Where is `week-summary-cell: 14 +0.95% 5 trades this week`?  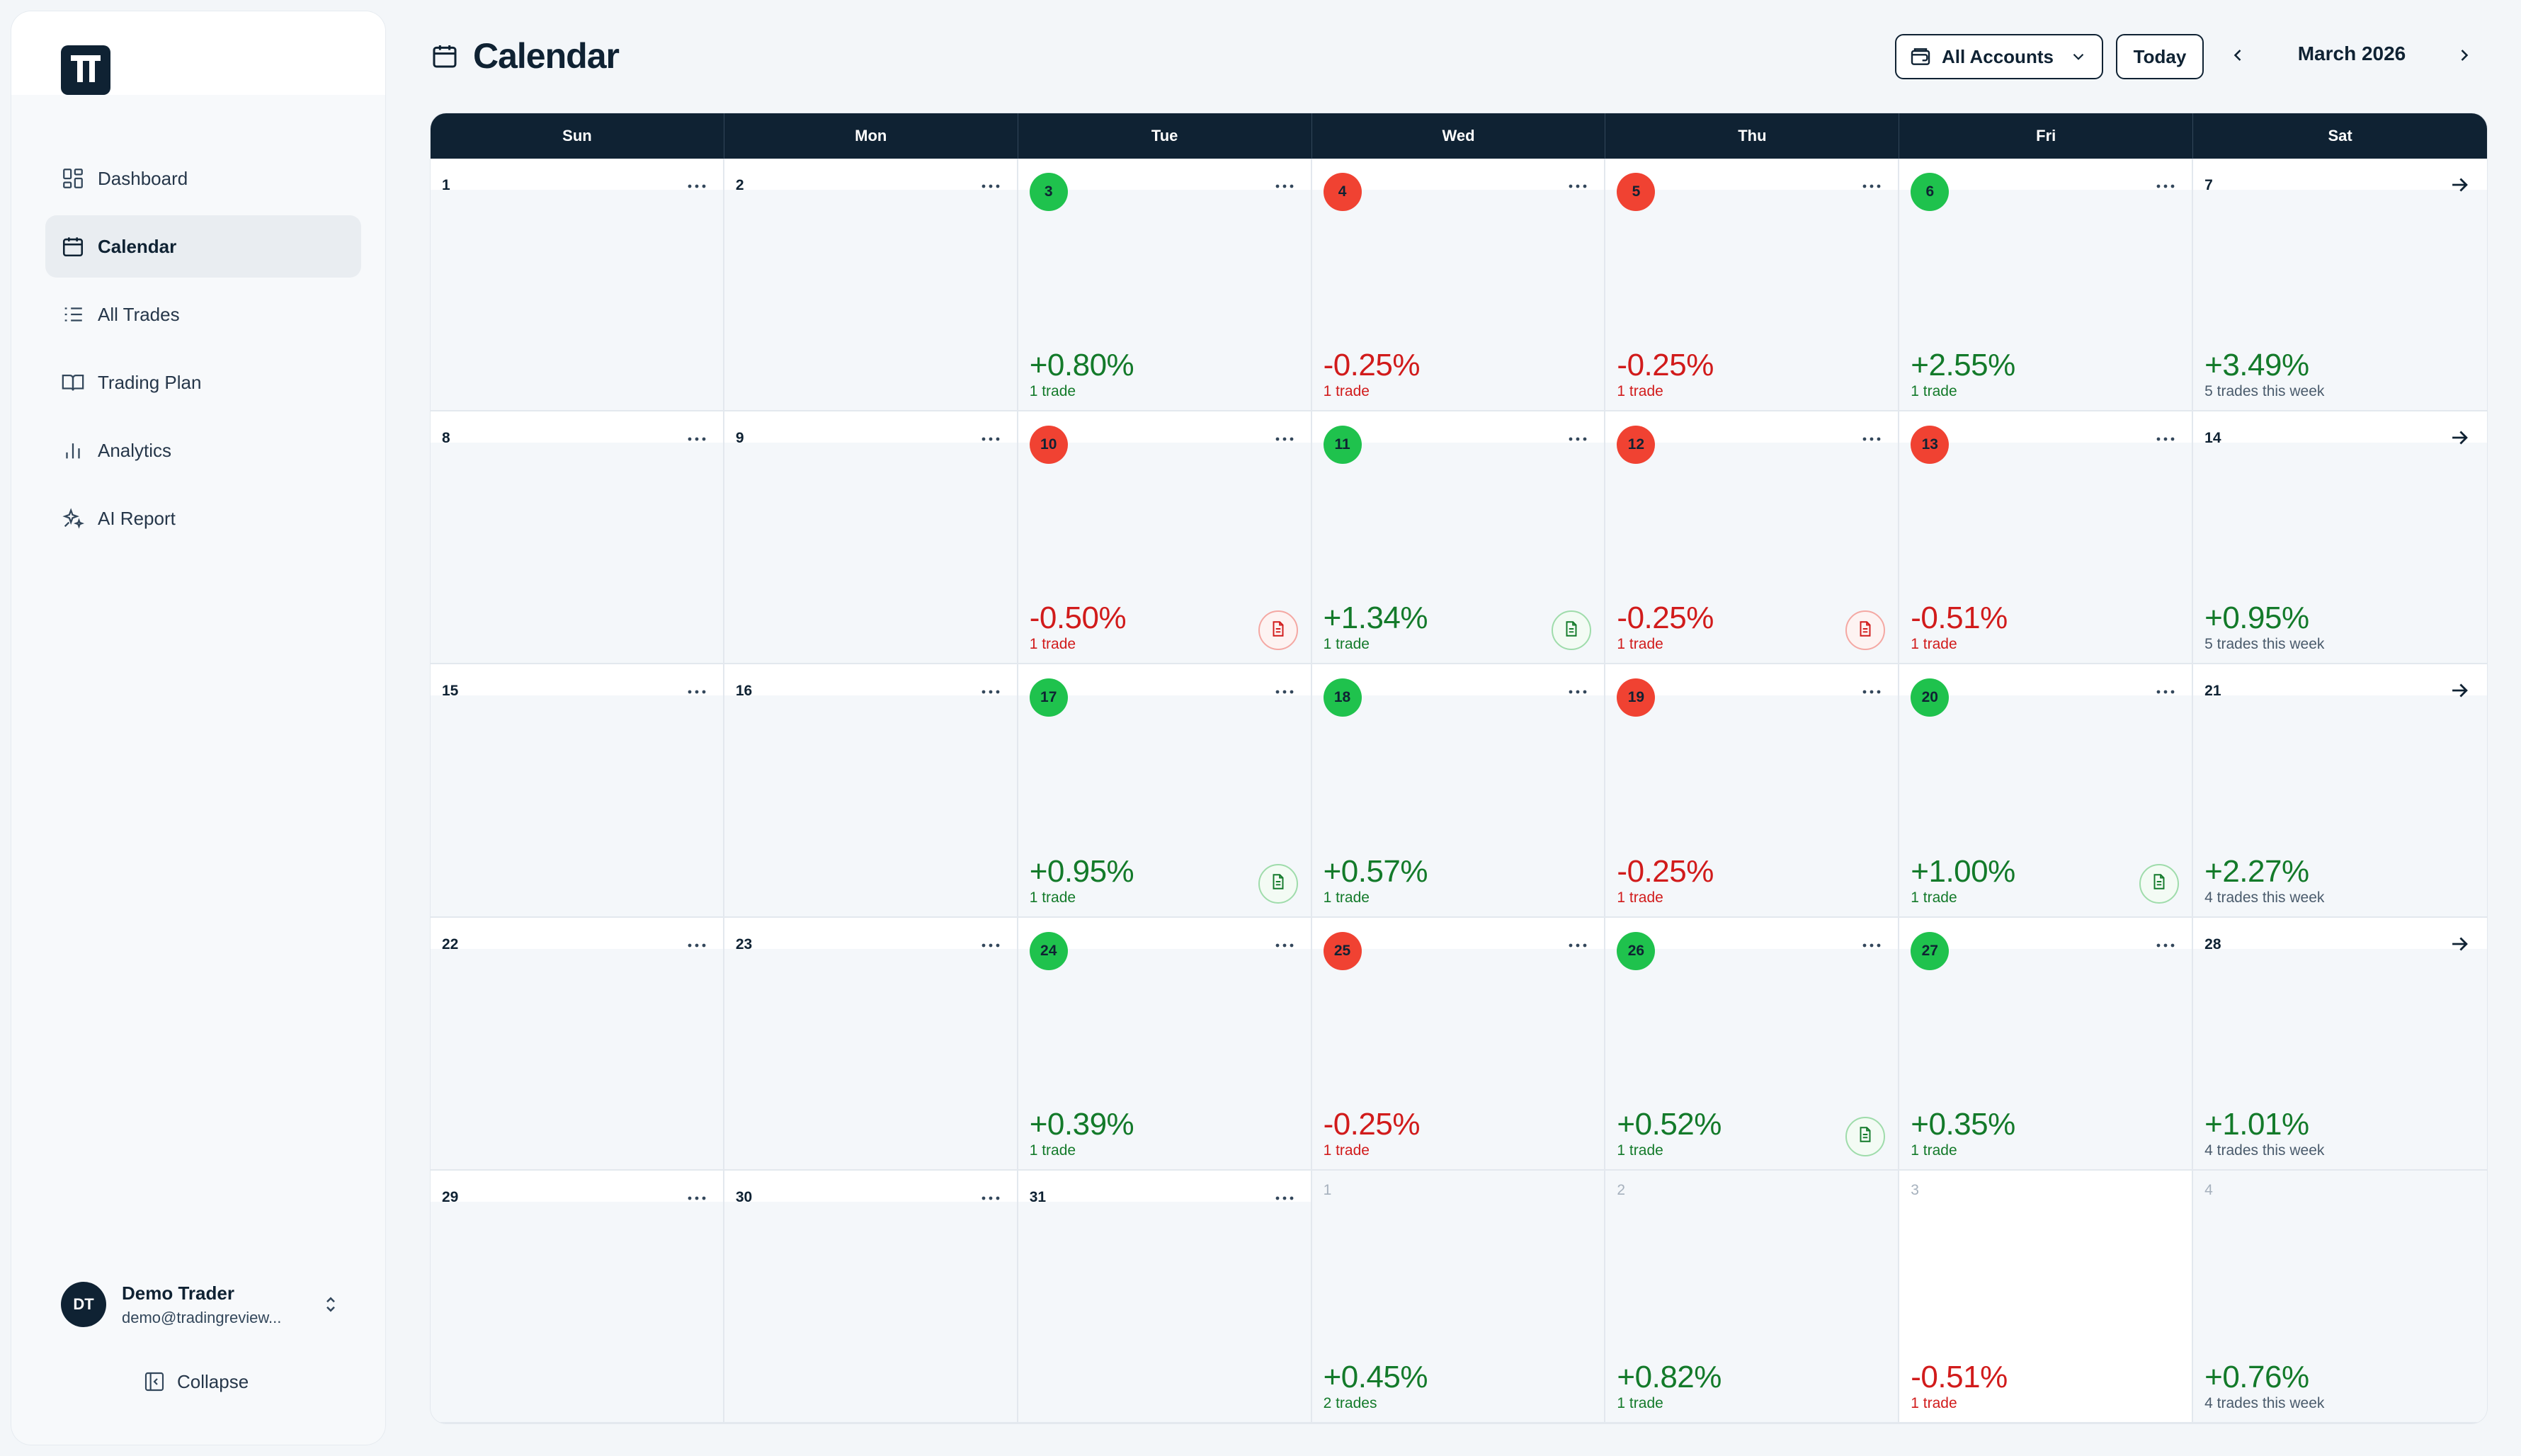 week-summary-cell: 14 +0.95% 5 trades this week is located at coordinates (2340, 538).